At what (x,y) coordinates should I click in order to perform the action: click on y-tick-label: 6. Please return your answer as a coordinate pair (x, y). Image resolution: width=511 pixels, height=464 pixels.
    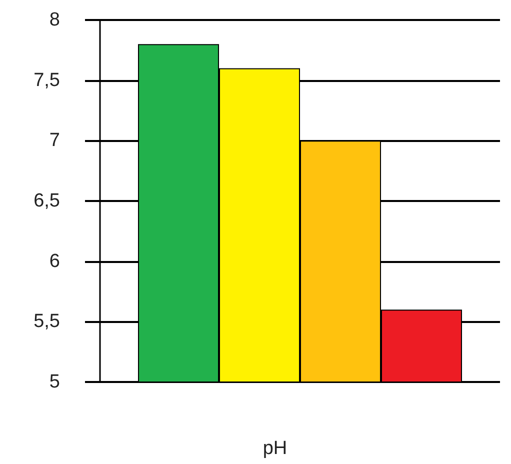
    Looking at the image, I should click on (54, 261).